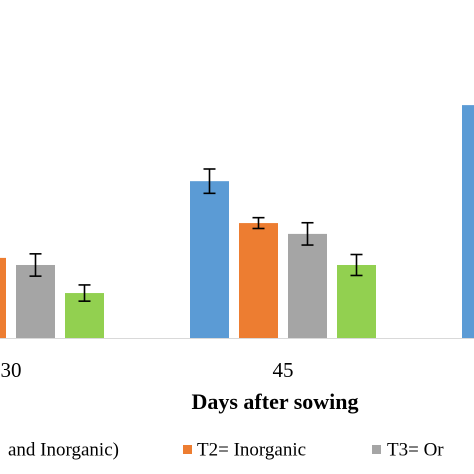 The image size is (474, 474). What do you see at coordinates (415, 449) in the screenshot?
I see `legend-label: T3= Or` at bounding box center [415, 449].